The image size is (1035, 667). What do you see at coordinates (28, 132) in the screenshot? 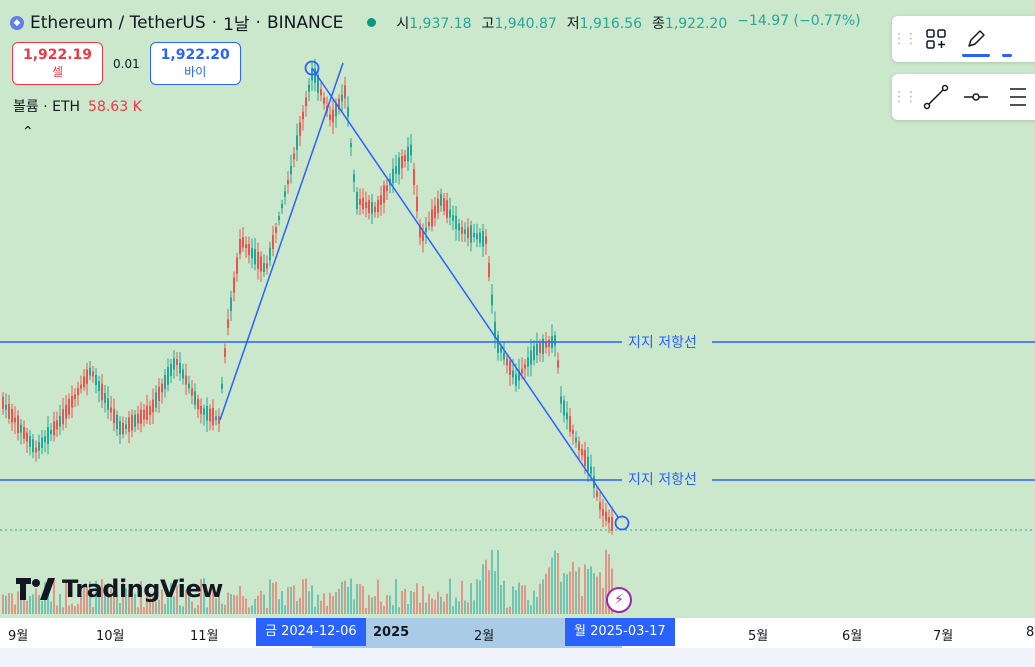
I see `chevron-up-icon: ⌃` at bounding box center [28, 132].